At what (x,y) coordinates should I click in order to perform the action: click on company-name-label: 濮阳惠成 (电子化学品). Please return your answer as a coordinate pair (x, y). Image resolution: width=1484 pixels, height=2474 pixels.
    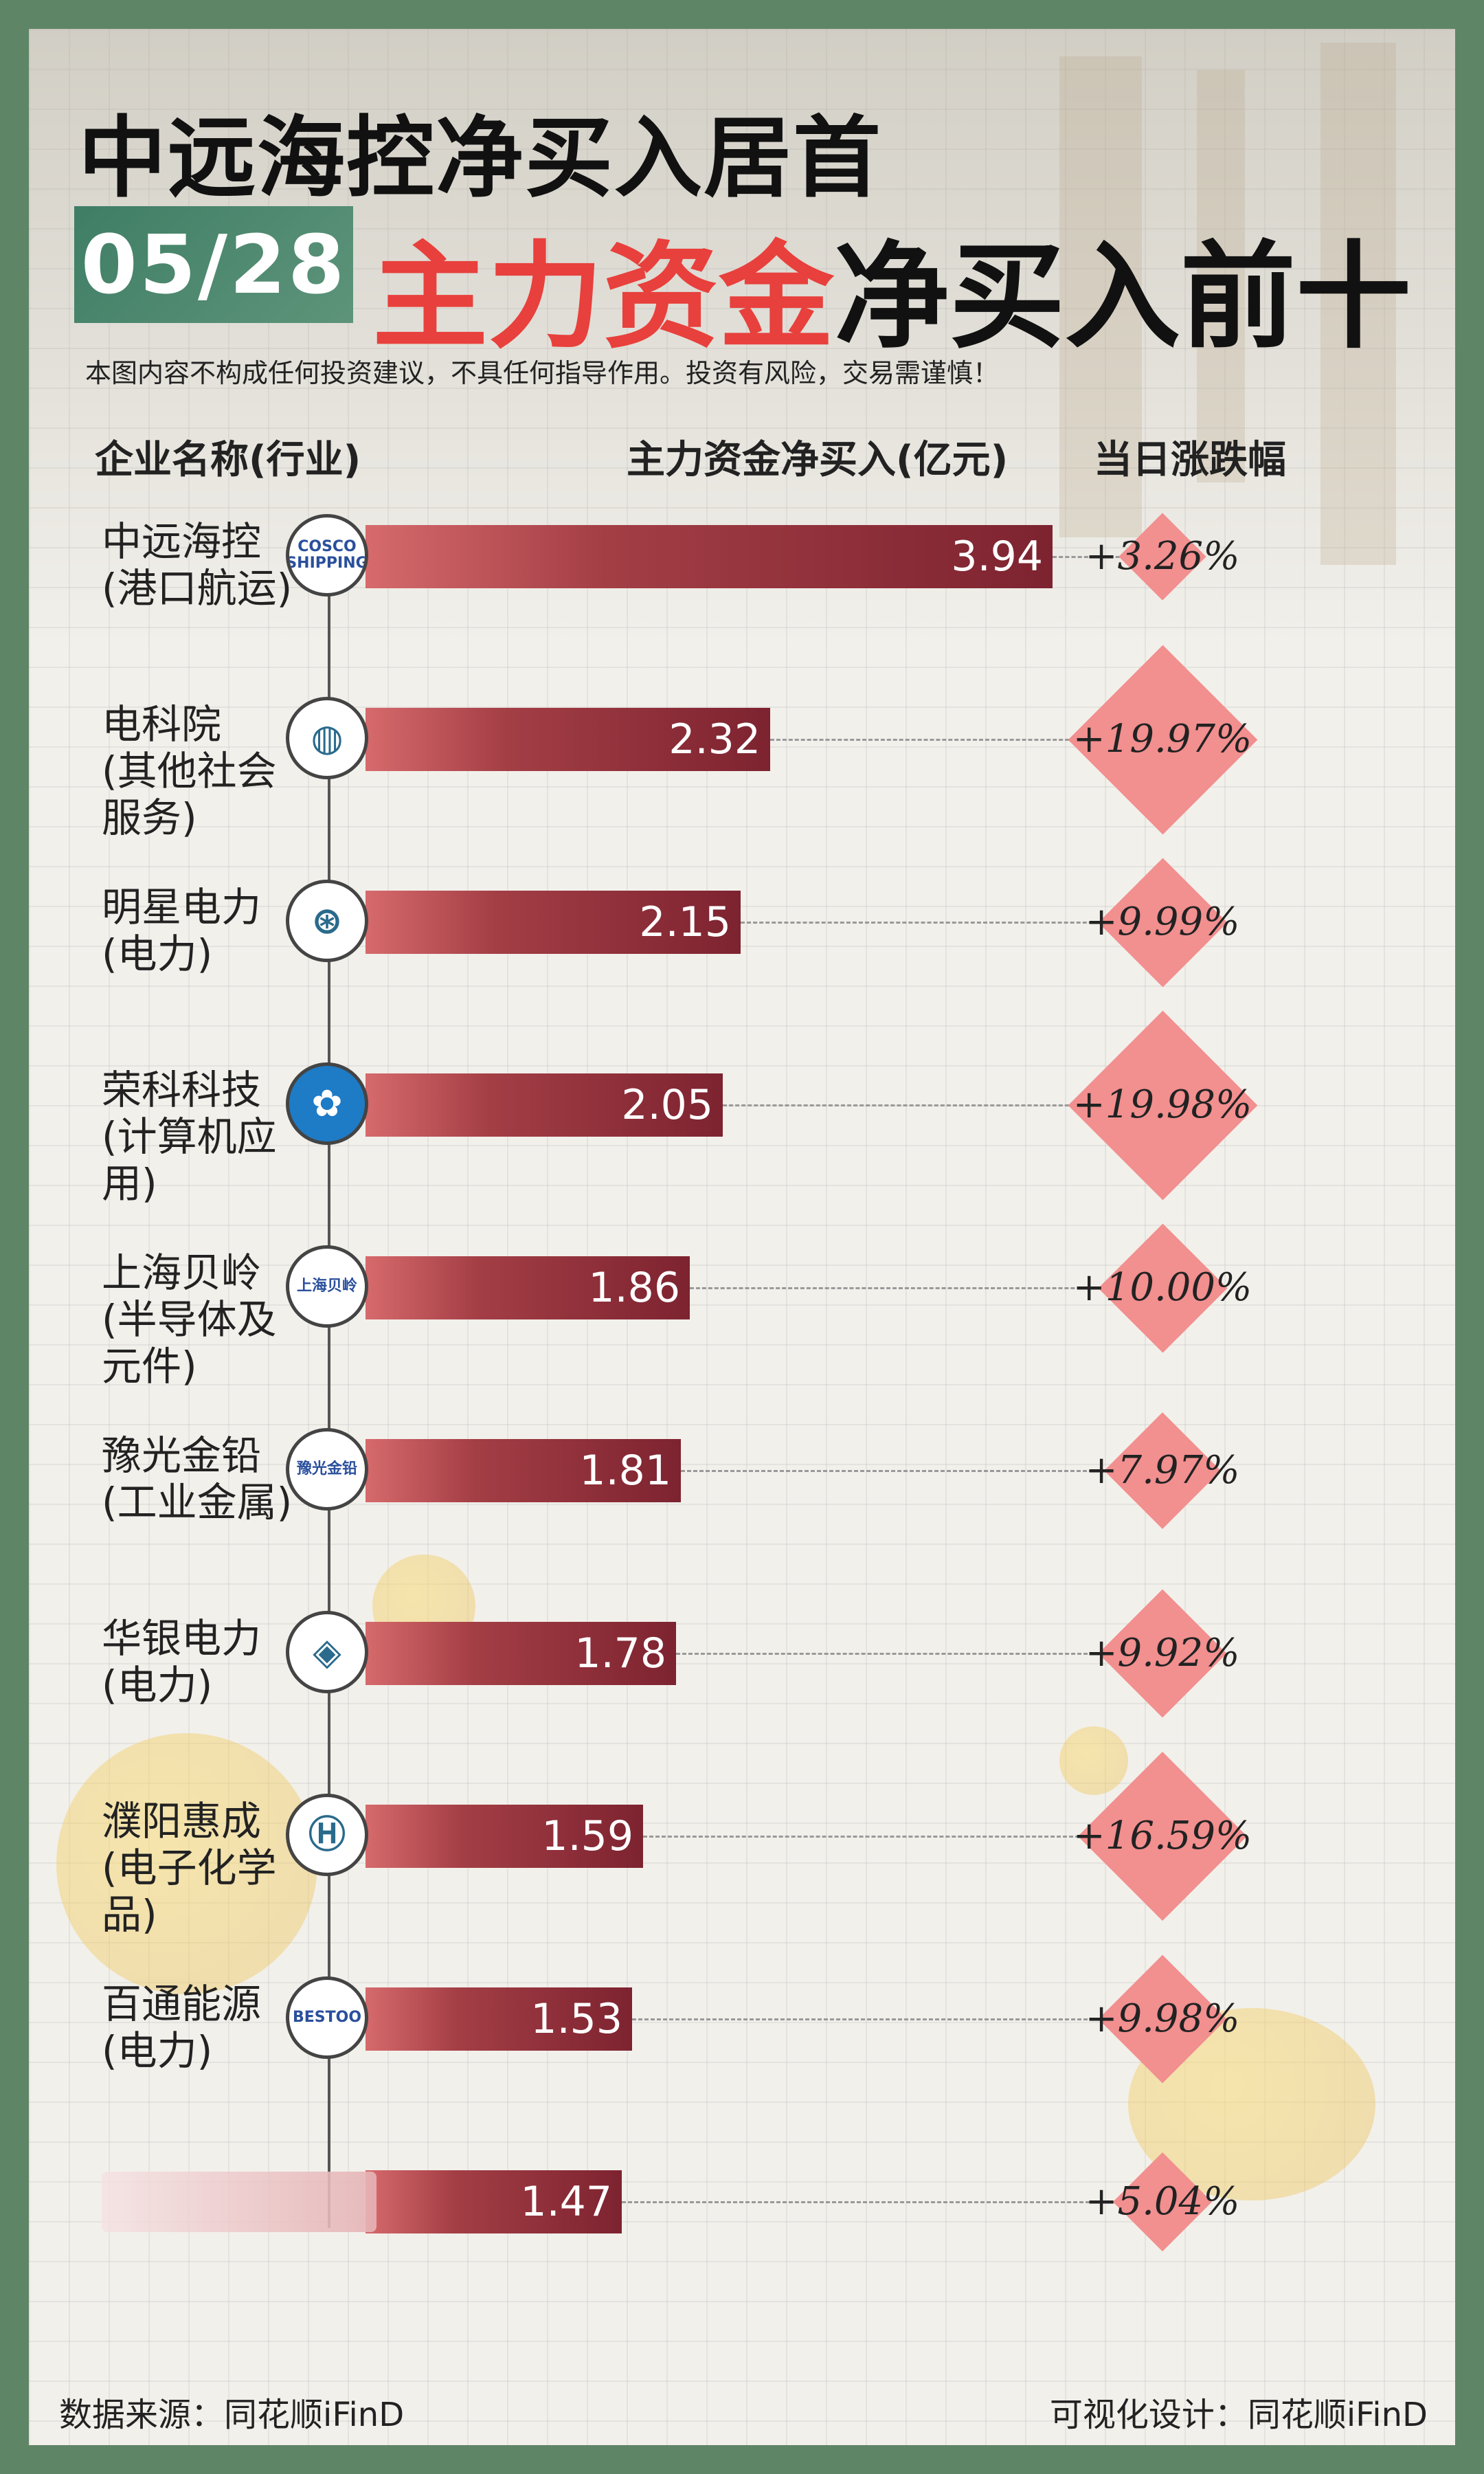
    Looking at the image, I should click on (205, 1868).